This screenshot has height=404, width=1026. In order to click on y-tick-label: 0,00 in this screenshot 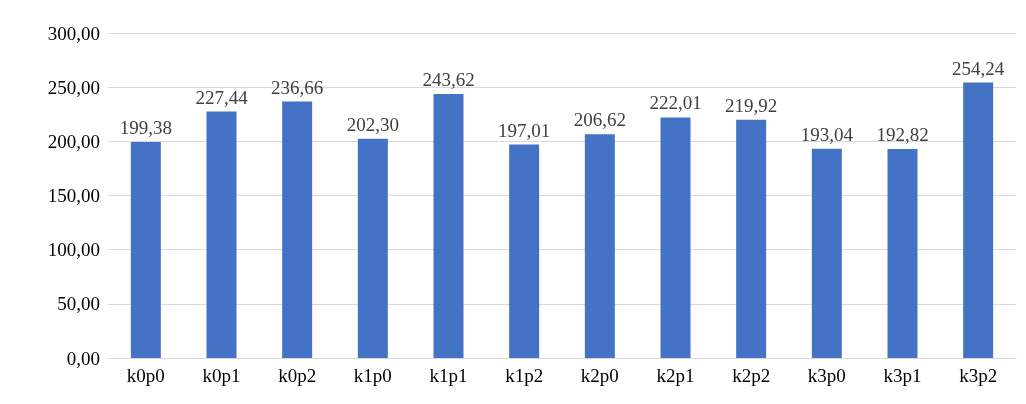, I will do `click(83, 358)`.